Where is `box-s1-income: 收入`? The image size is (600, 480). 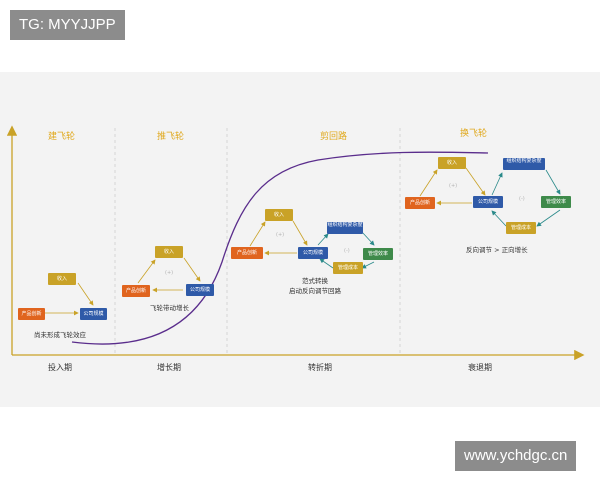 box-s1-income: 收入 is located at coordinates (62, 279).